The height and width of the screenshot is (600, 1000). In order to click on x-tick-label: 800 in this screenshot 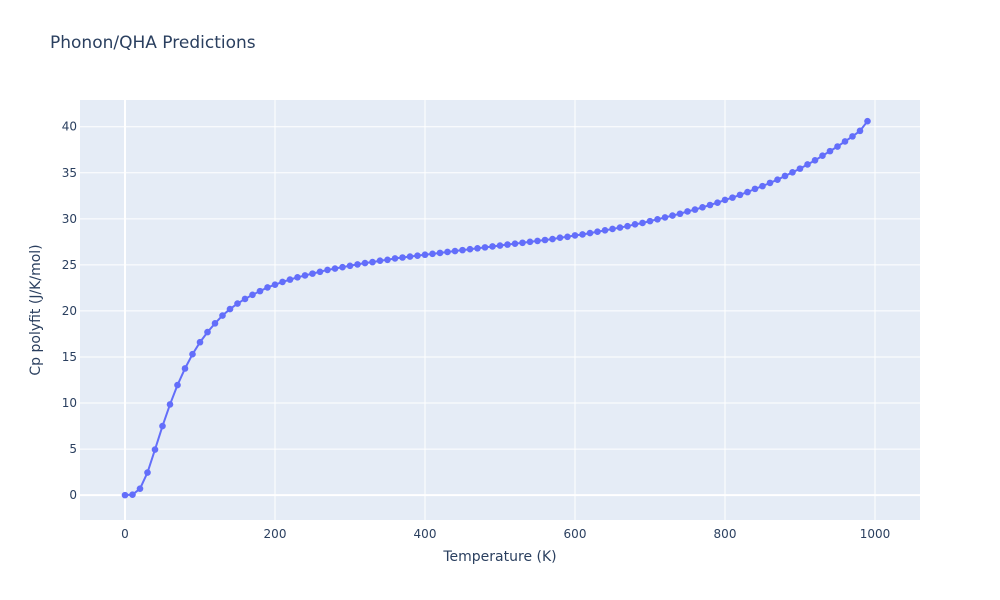, I will do `click(725, 534)`.